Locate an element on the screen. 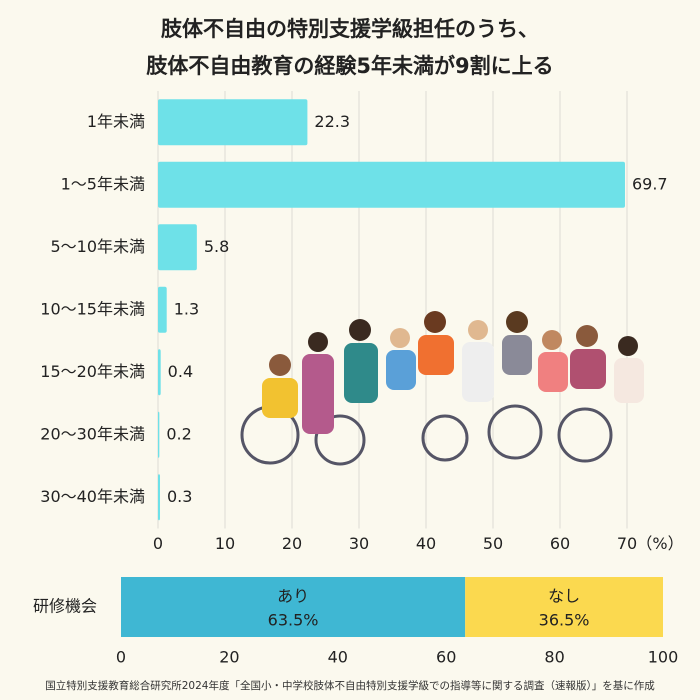  data-label: 5.8 is located at coordinates (216, 246).